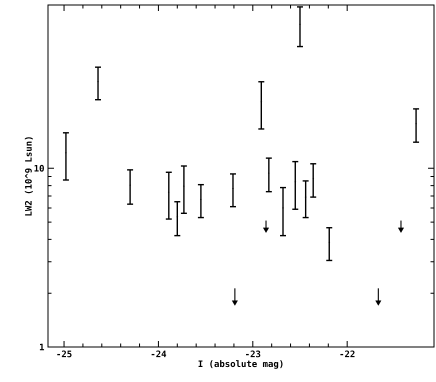 Image resolution: width=436 pixels, height=382 pixels. What do you see at coordinates (253, 354) in the screenshot?
I see `x-tick-label: -23` at bounding box center [253, 354].